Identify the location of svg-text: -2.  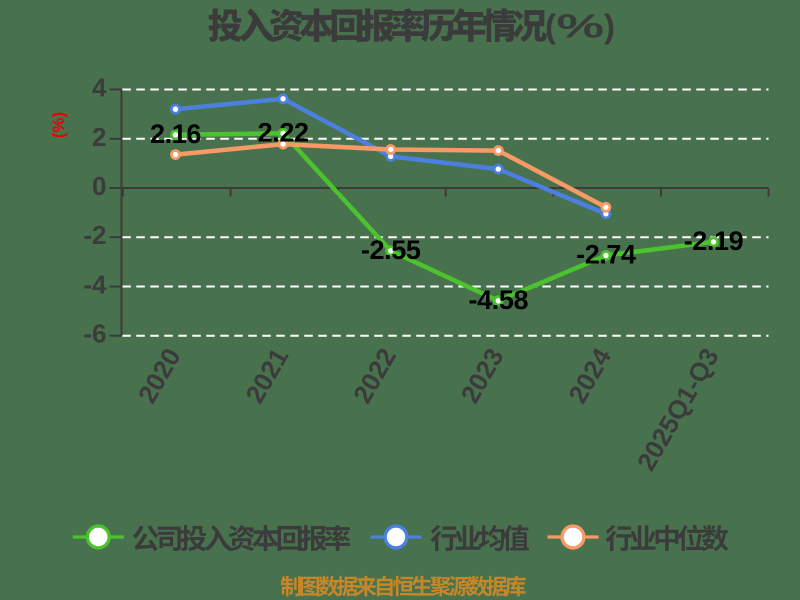
(94, 235).